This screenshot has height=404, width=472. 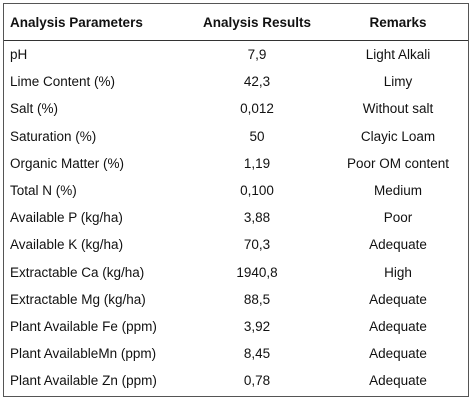 What do you see at coordinates (257, 163) in the screenshot?
I see `result-cell: 1,19` at bounding box center [257, 163].